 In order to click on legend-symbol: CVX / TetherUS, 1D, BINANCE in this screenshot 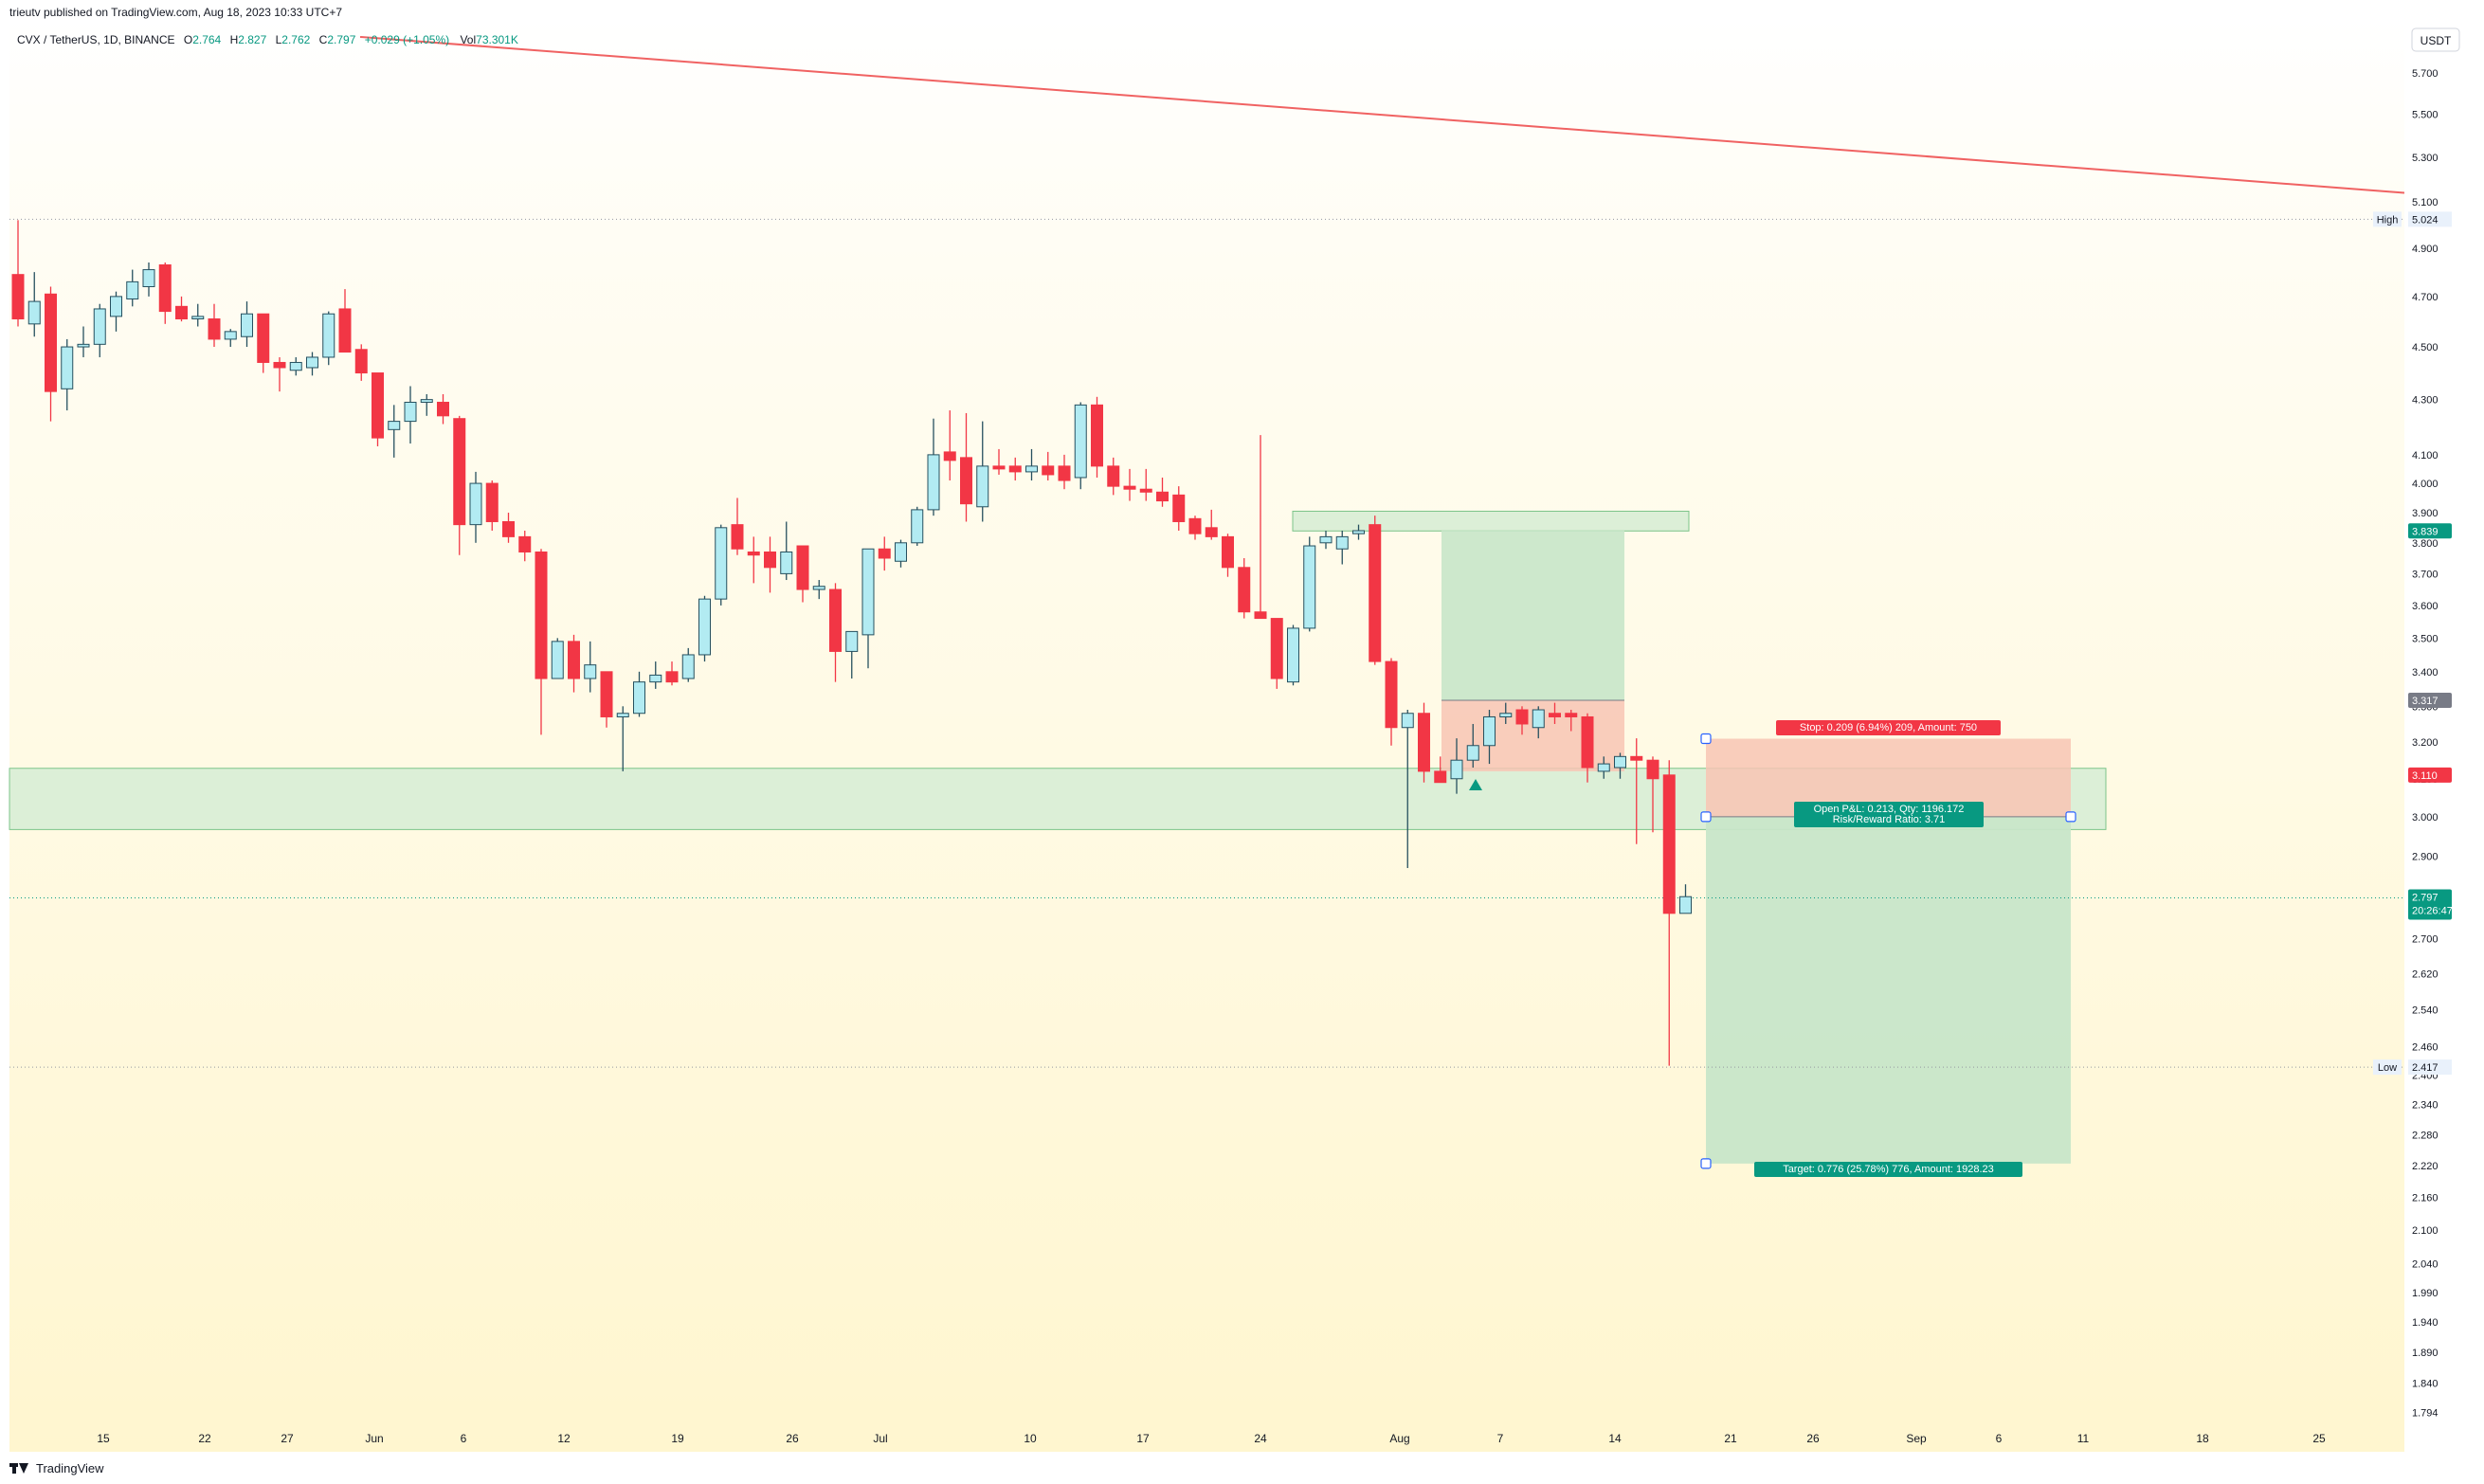, I will do `click(96, 39)`.